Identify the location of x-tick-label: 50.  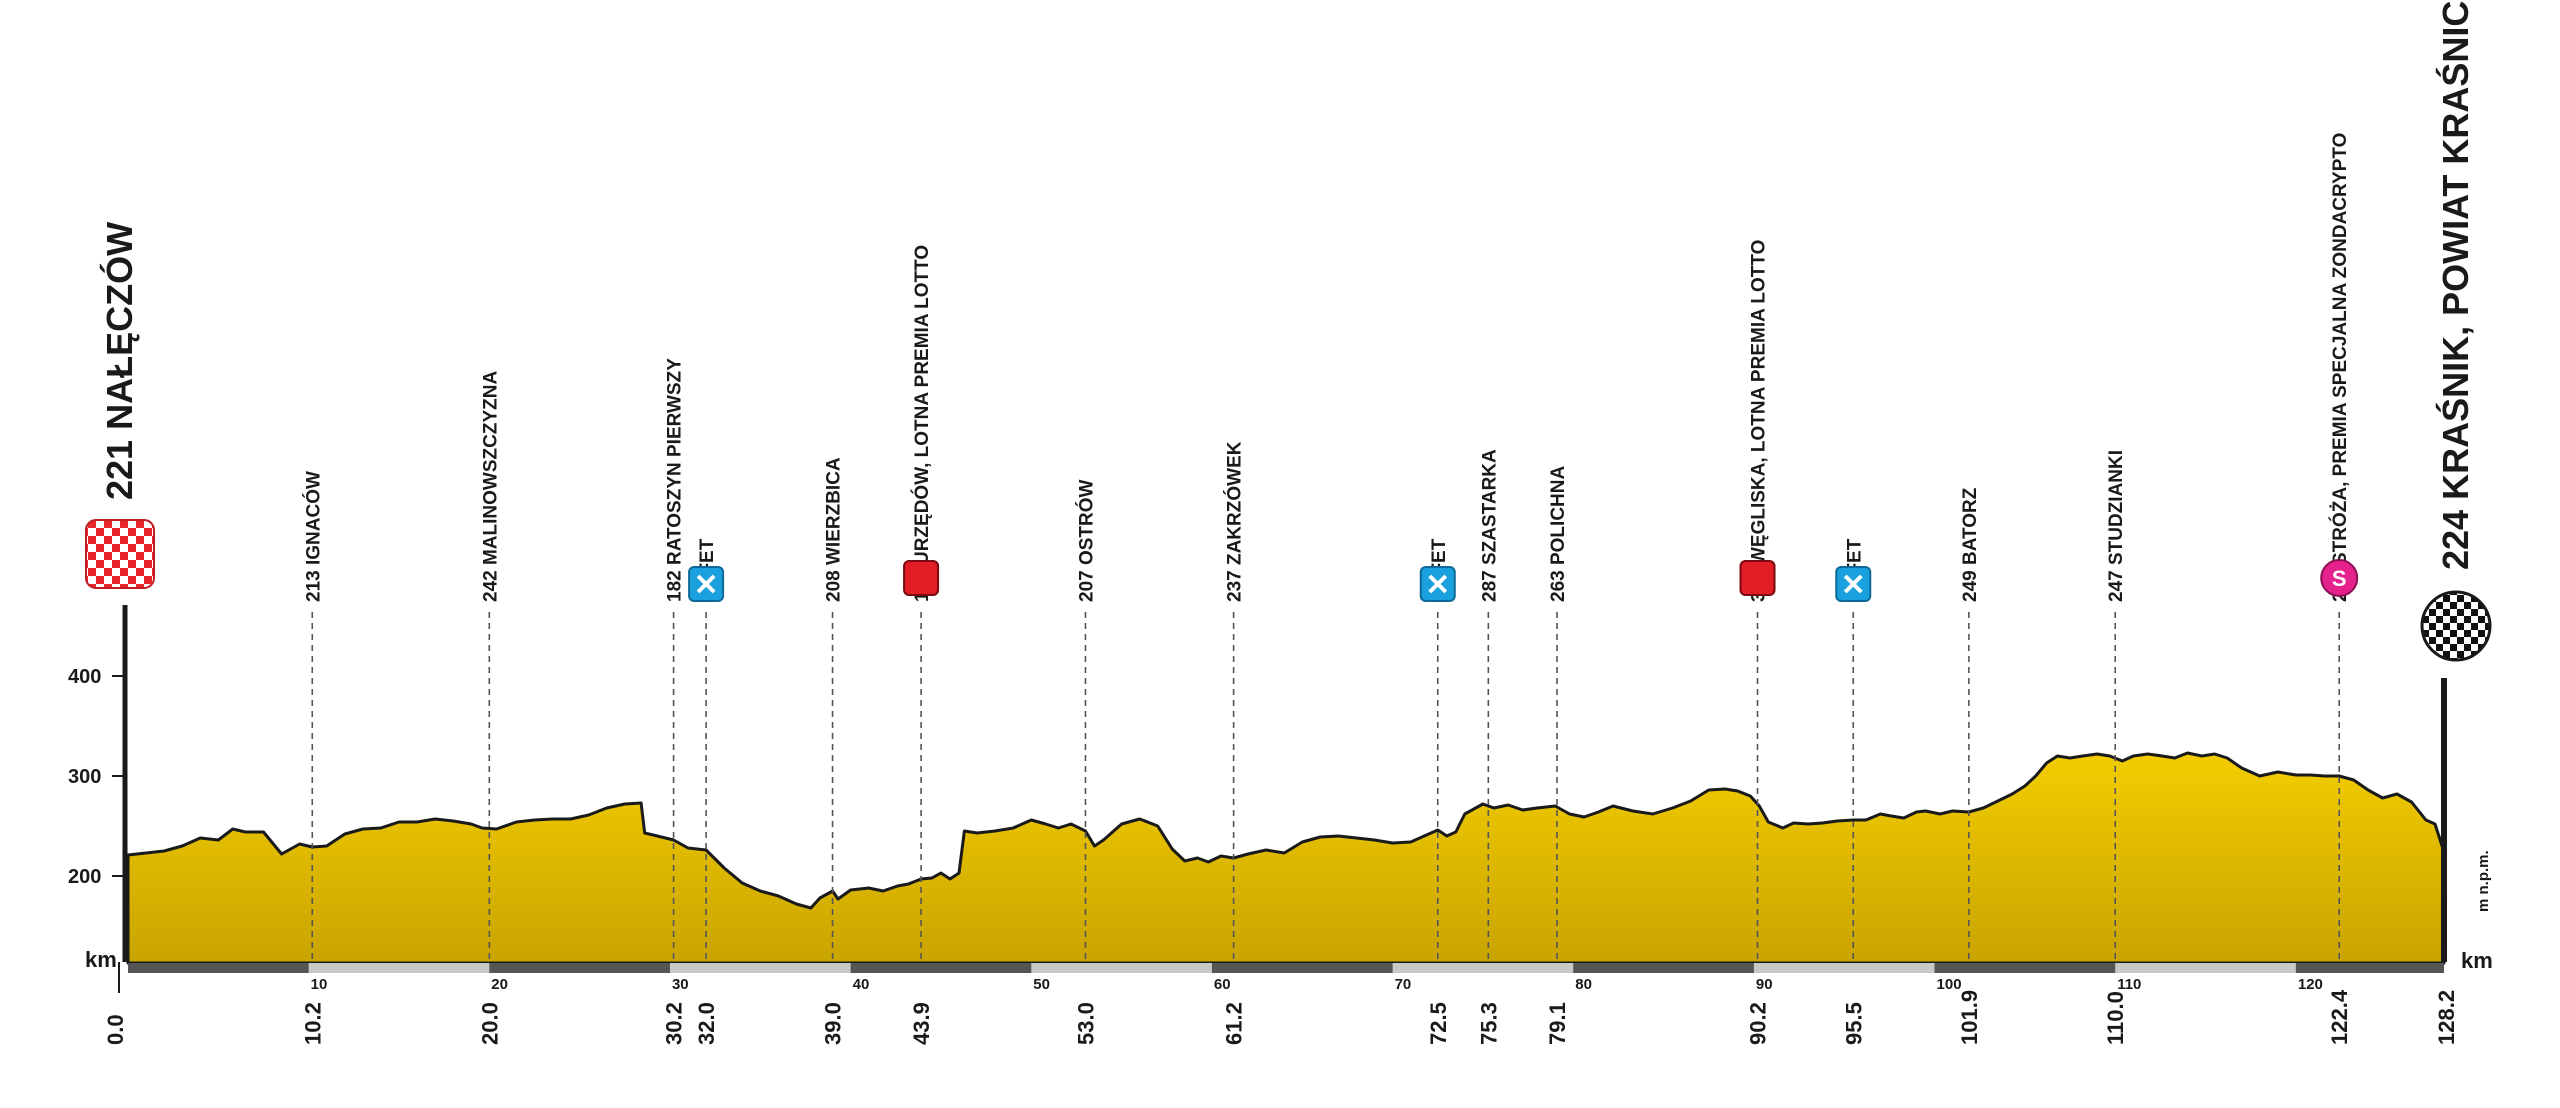
(1041, 984).